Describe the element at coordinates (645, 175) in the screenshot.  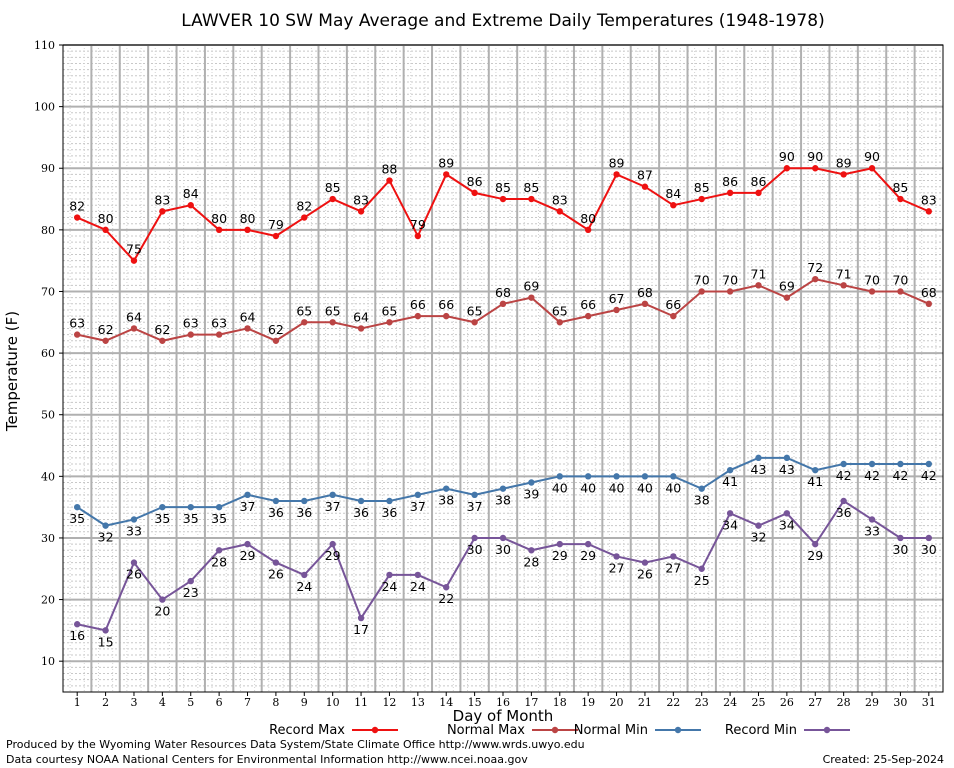
I see `data-label: 87` at that location.